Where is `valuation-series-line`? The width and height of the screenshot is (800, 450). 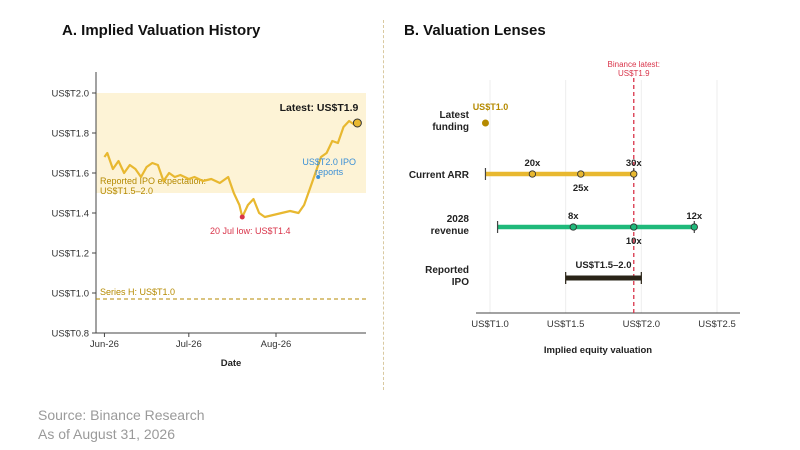
valuation-series-line is located at coordinates (232, 169).